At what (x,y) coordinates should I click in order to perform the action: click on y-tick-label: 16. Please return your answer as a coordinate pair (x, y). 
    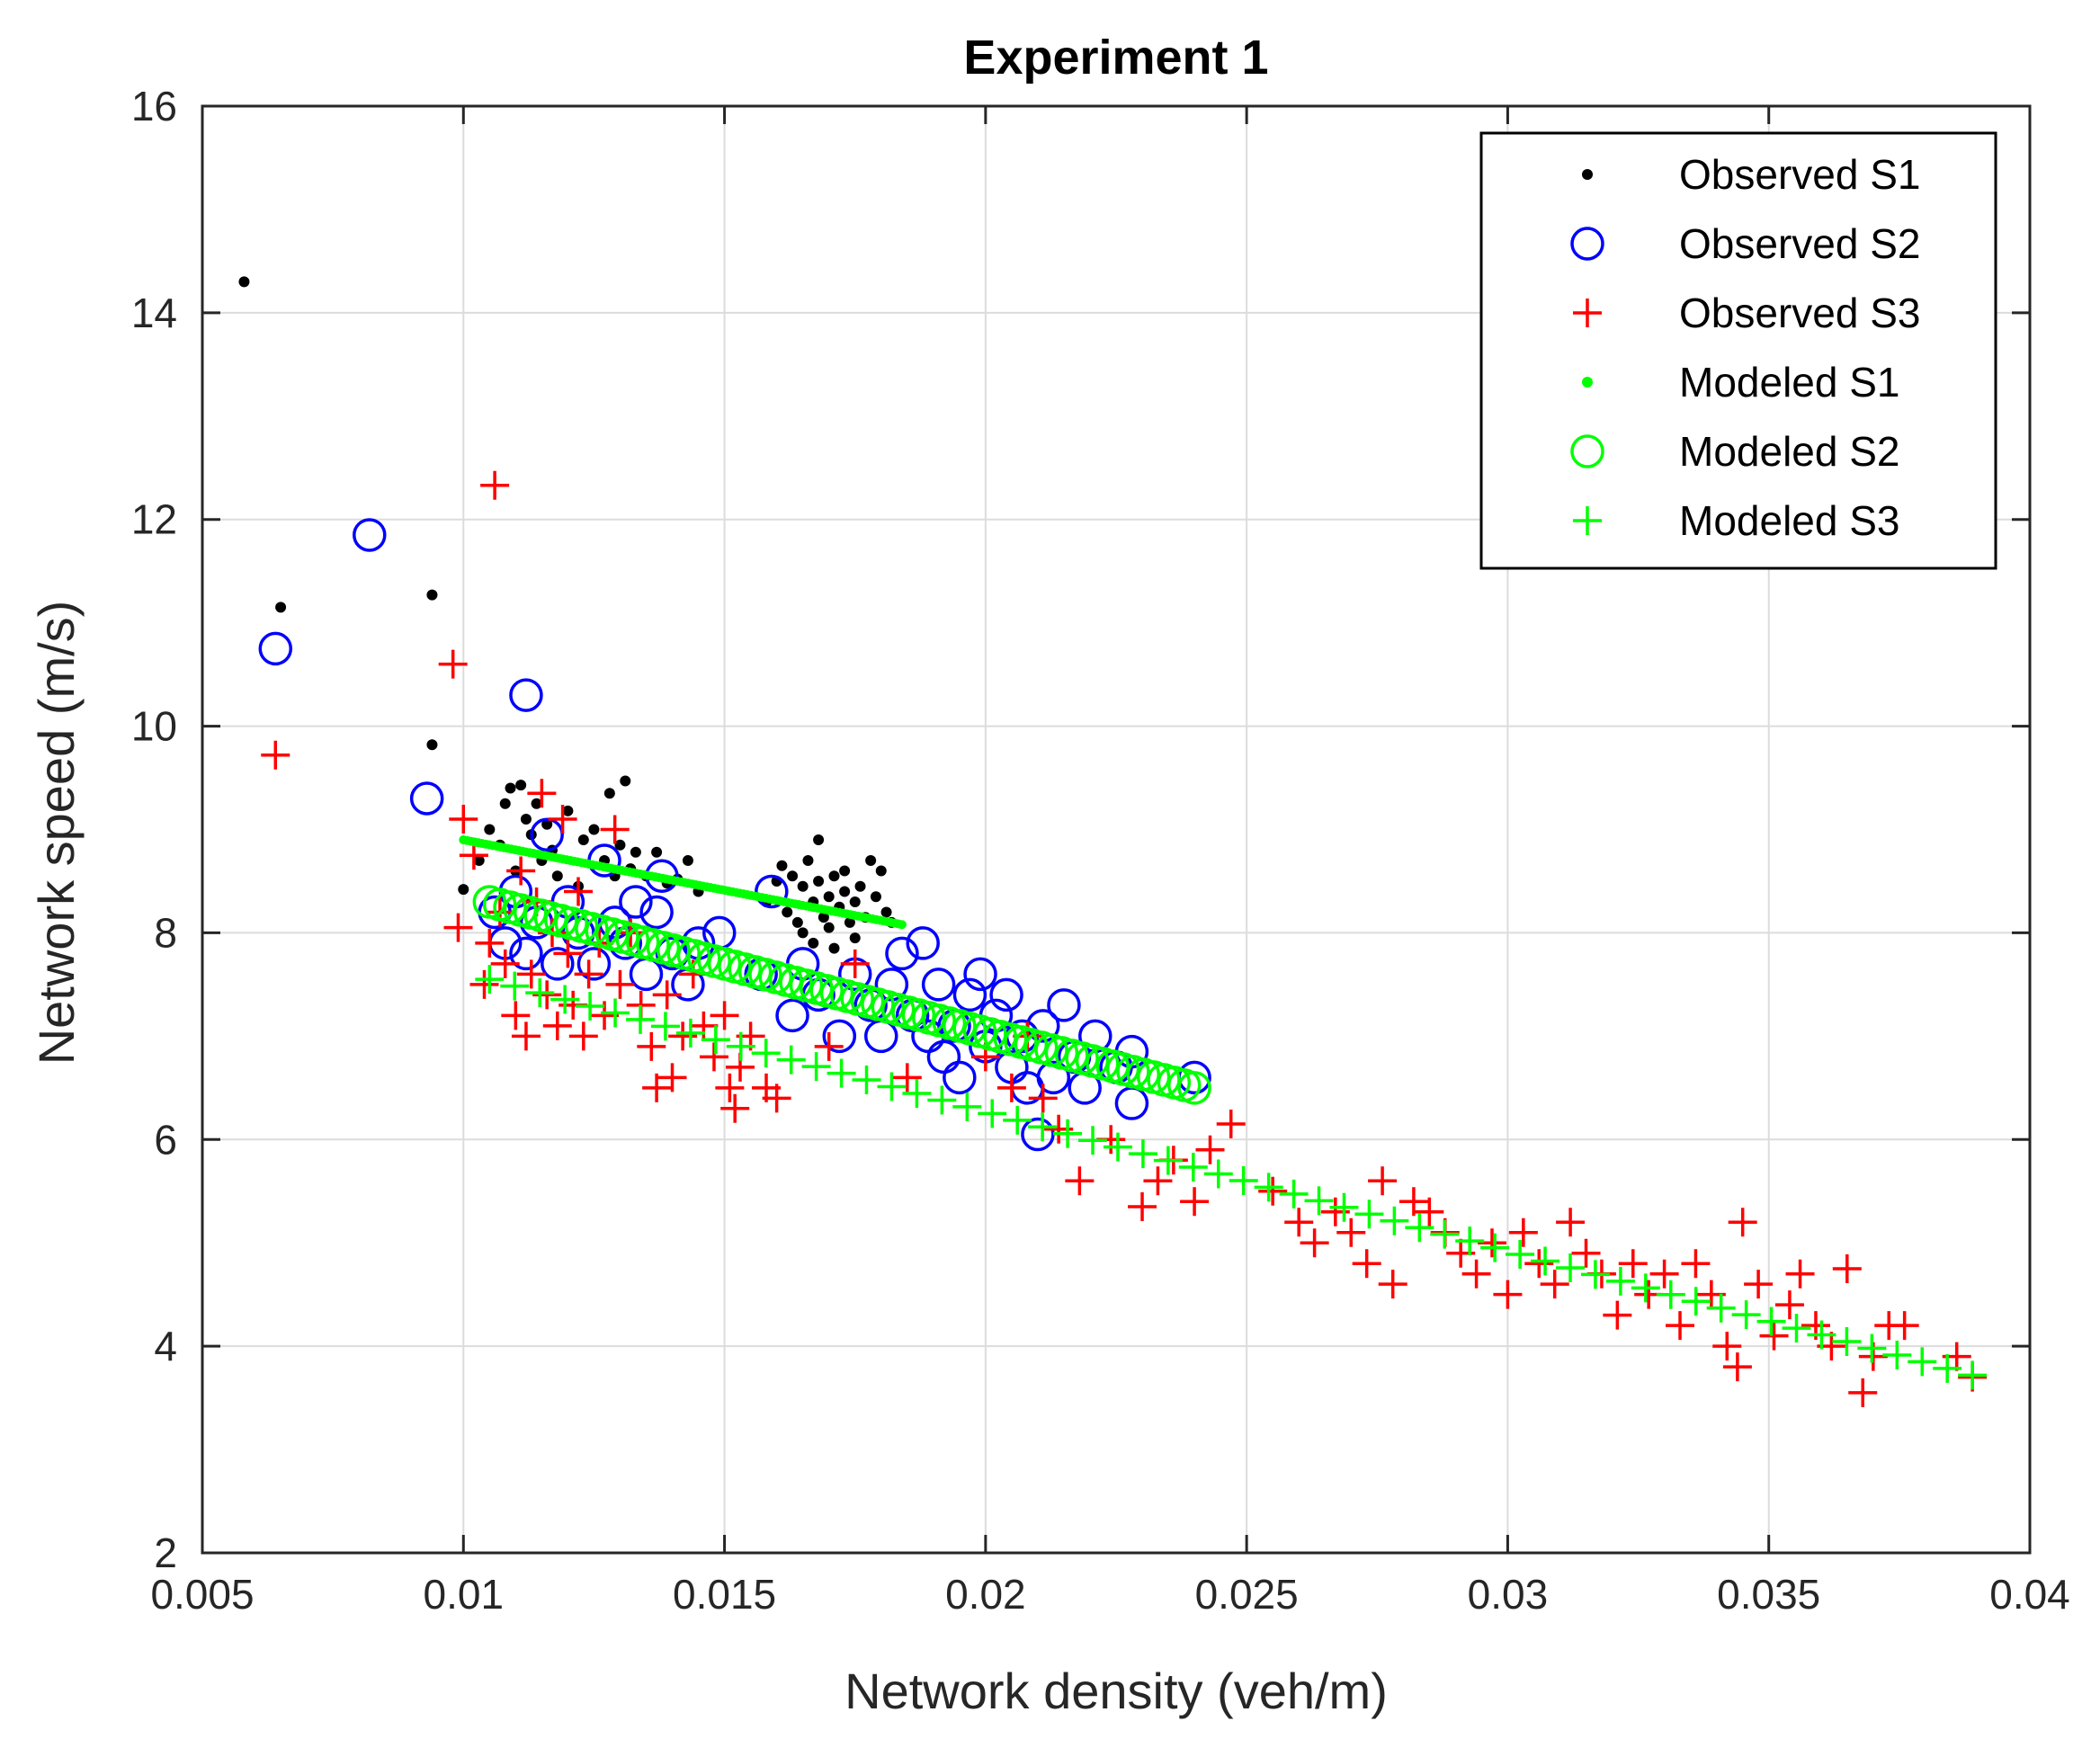
    Looking at the image, I should click on (154, 106).